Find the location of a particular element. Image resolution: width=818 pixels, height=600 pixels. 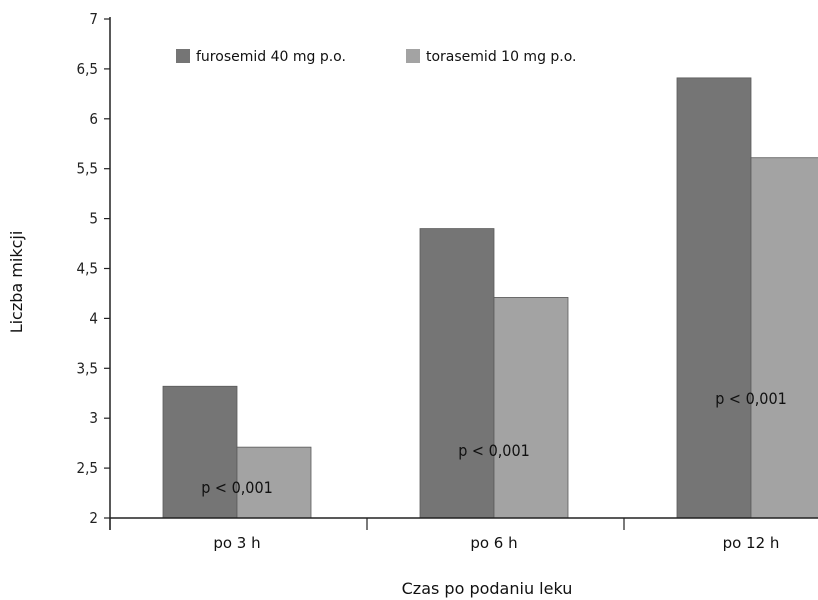

legend: furosemid 40 mg p.o. torasemid 10 mg p.o. is located at coordinates (376, 57).